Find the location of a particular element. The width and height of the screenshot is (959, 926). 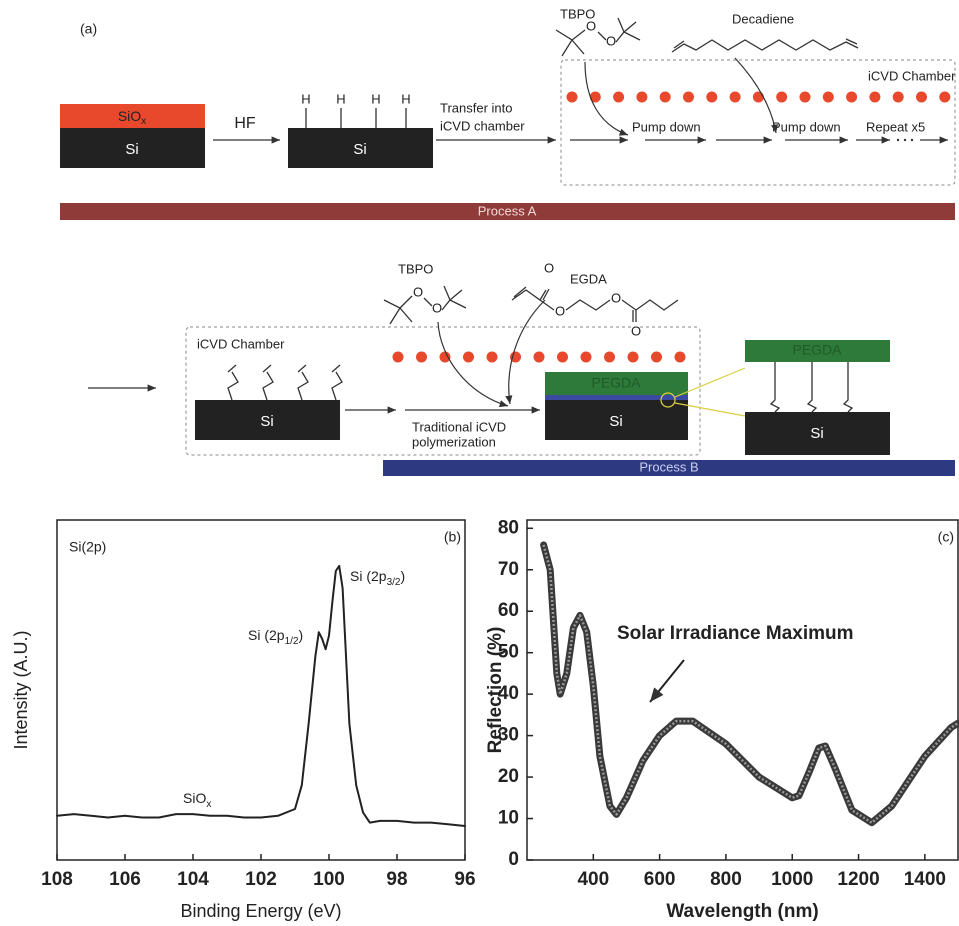

radicals is located at coordinates (758, 97).